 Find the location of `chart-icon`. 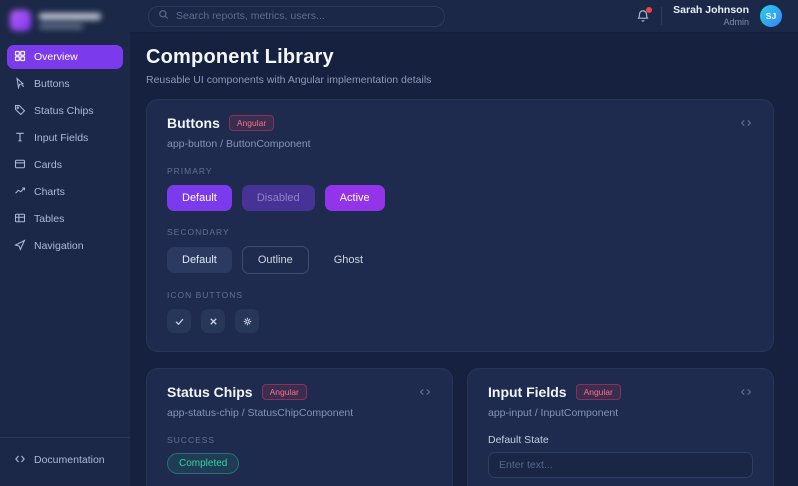

chart-icon is located at coordinates (20, 192).